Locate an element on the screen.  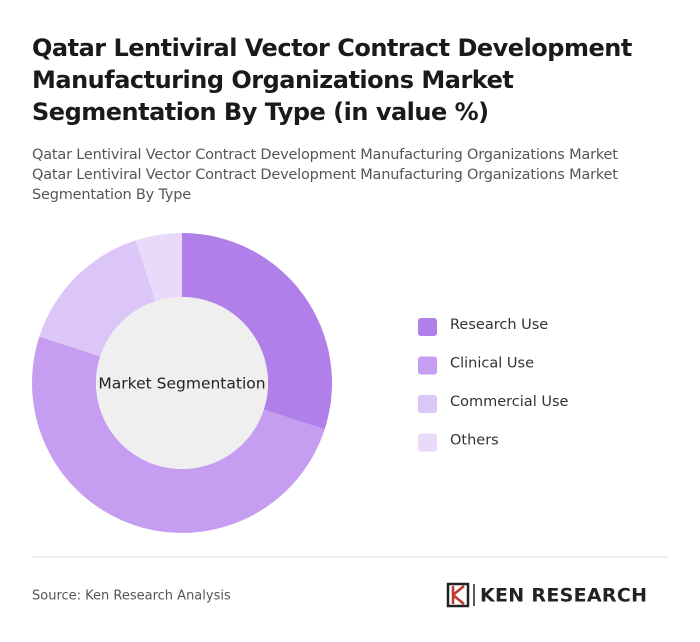
legend-label: Others is located at coordinates (474, 441).